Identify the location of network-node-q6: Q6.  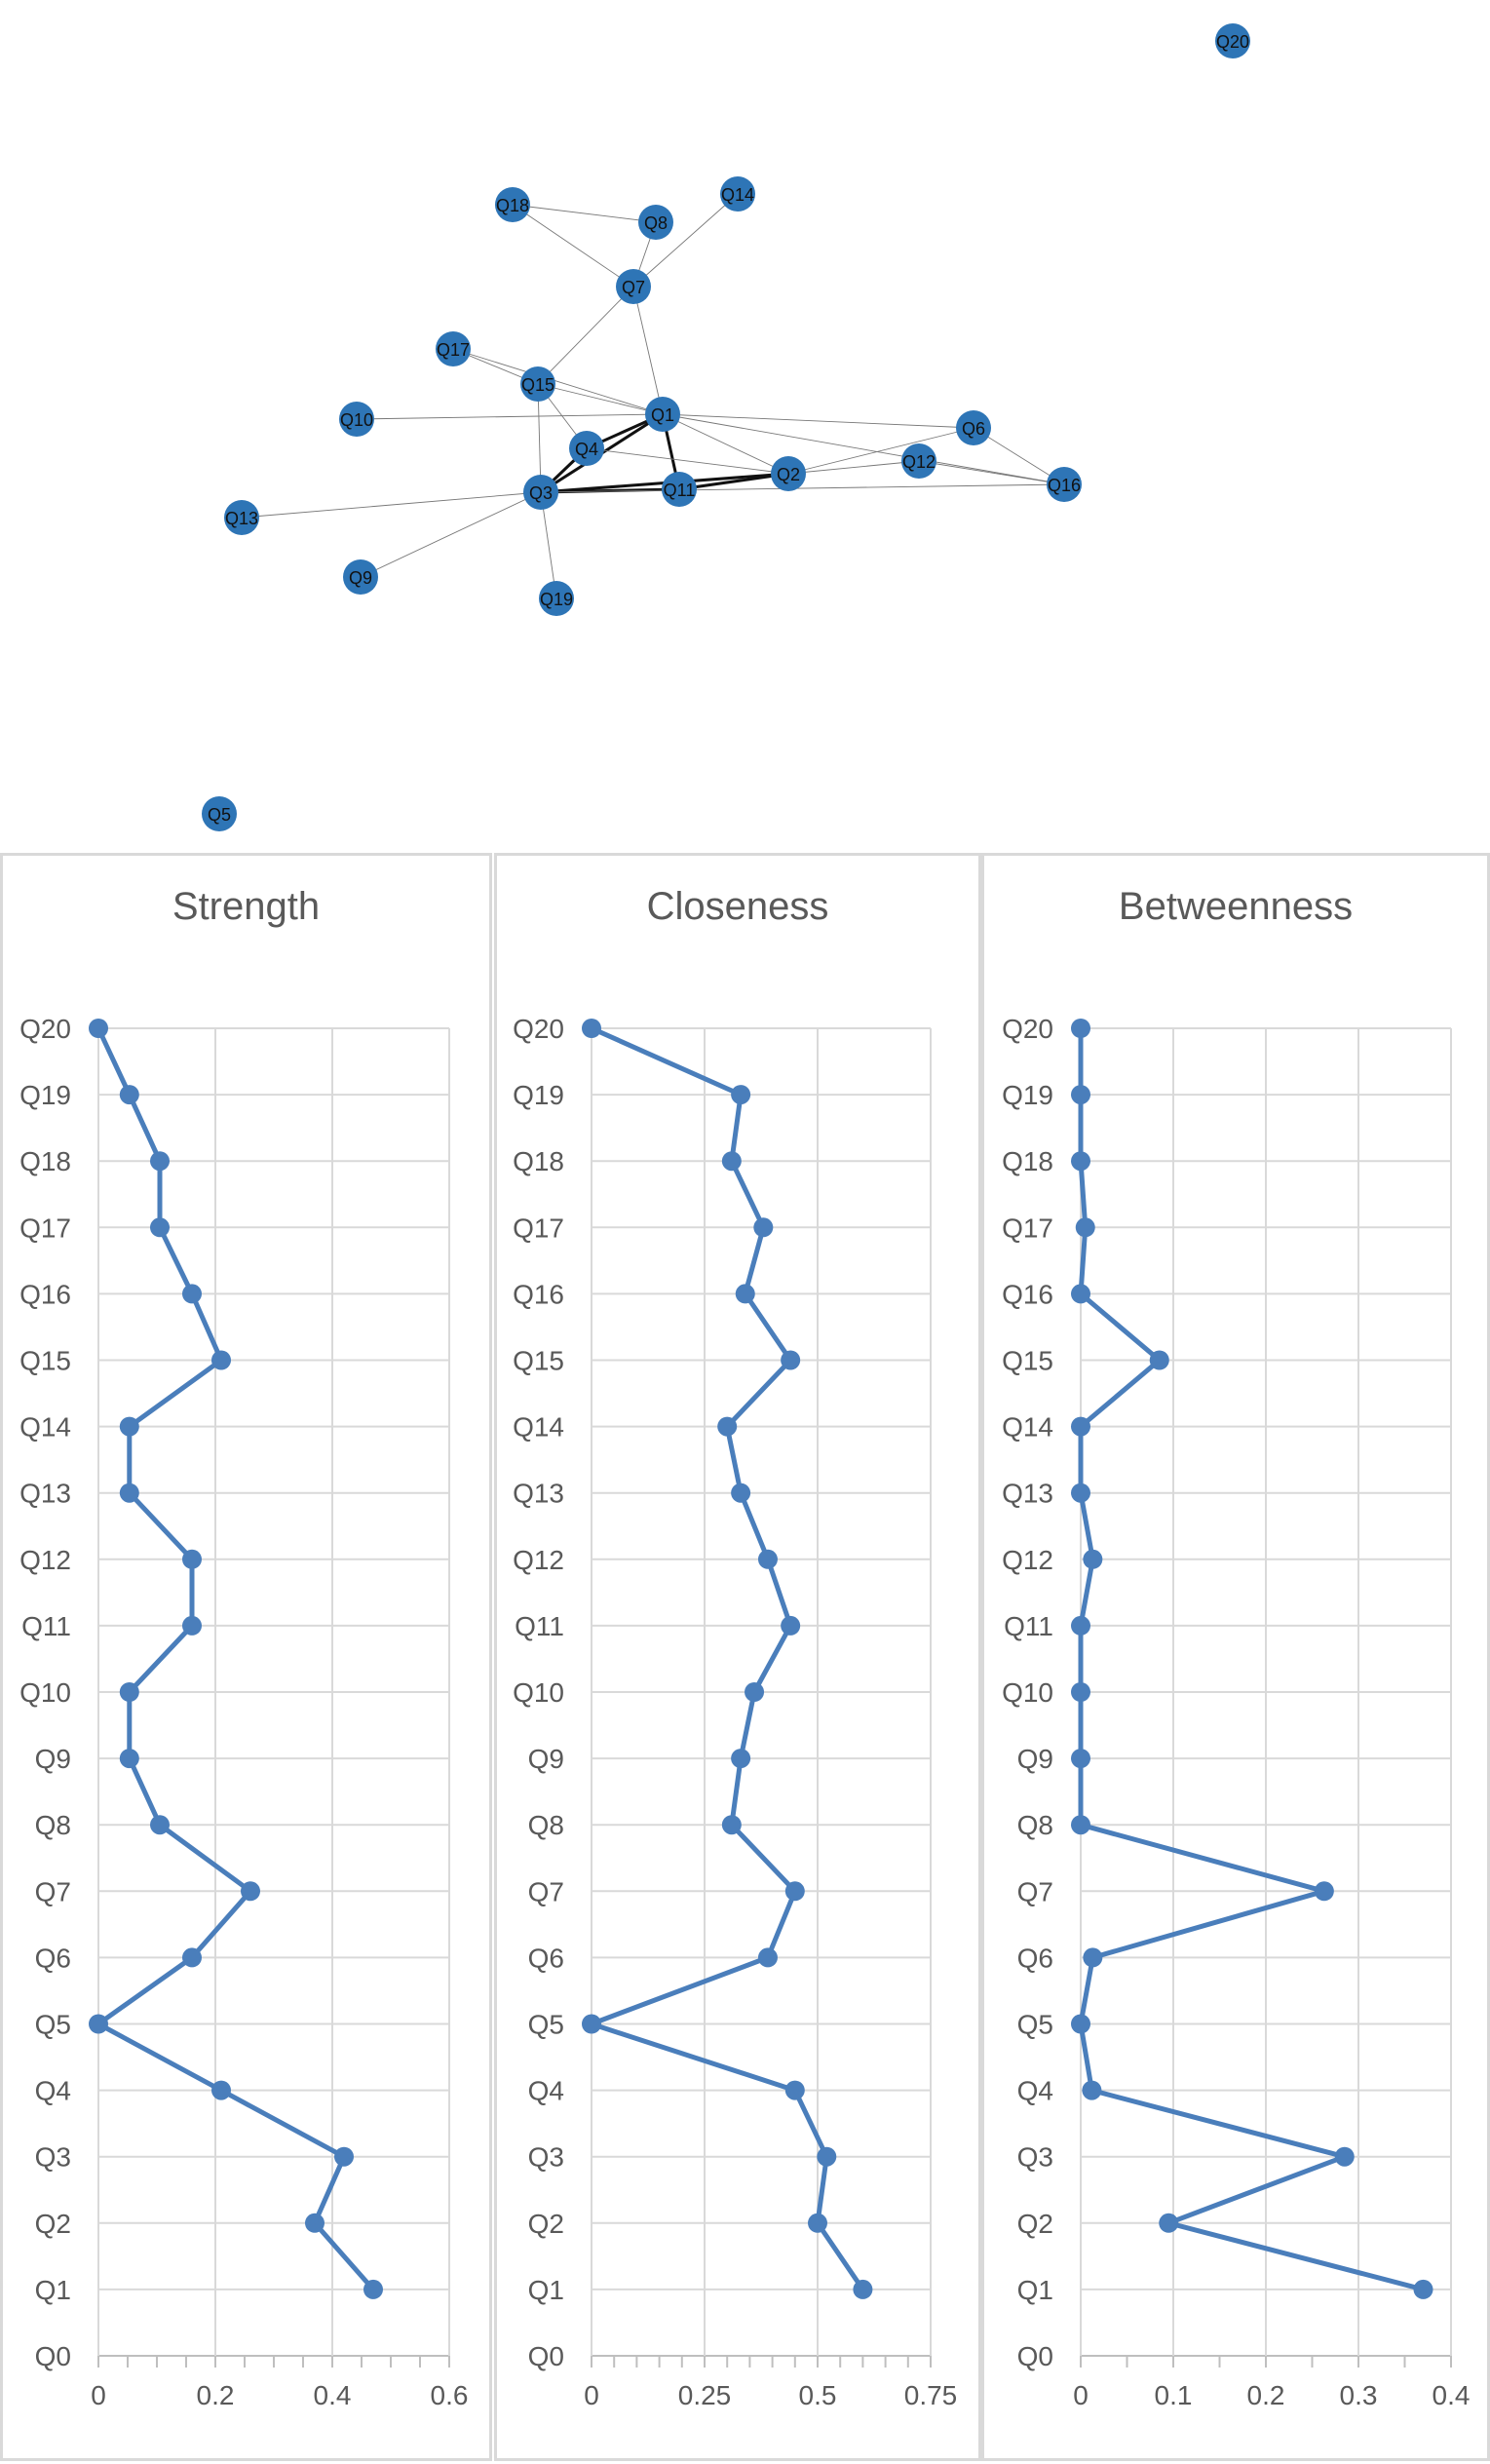
(974, 427).